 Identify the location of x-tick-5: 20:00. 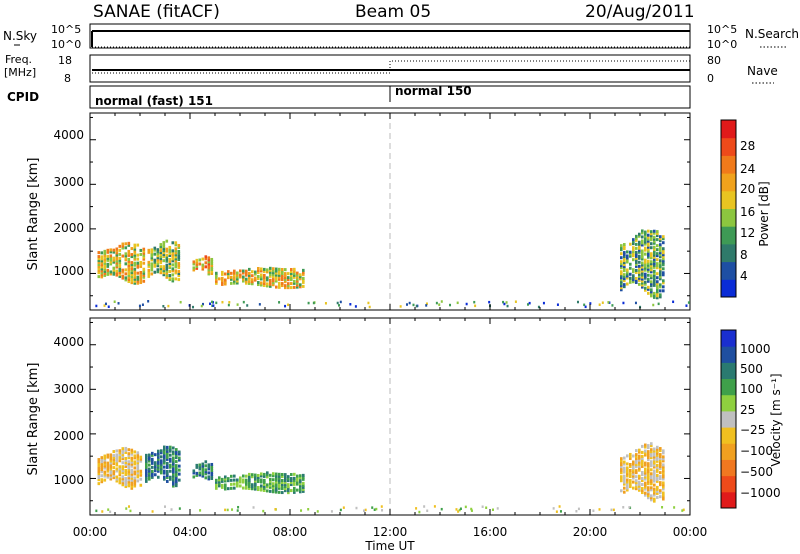
(590, 532).